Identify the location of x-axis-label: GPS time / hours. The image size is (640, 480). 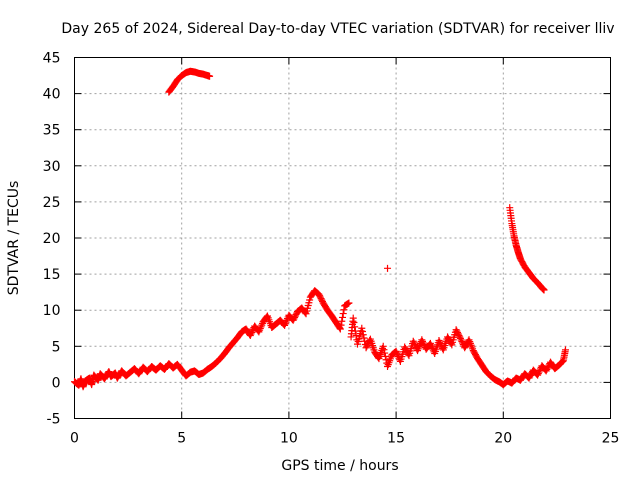
(339, 466).